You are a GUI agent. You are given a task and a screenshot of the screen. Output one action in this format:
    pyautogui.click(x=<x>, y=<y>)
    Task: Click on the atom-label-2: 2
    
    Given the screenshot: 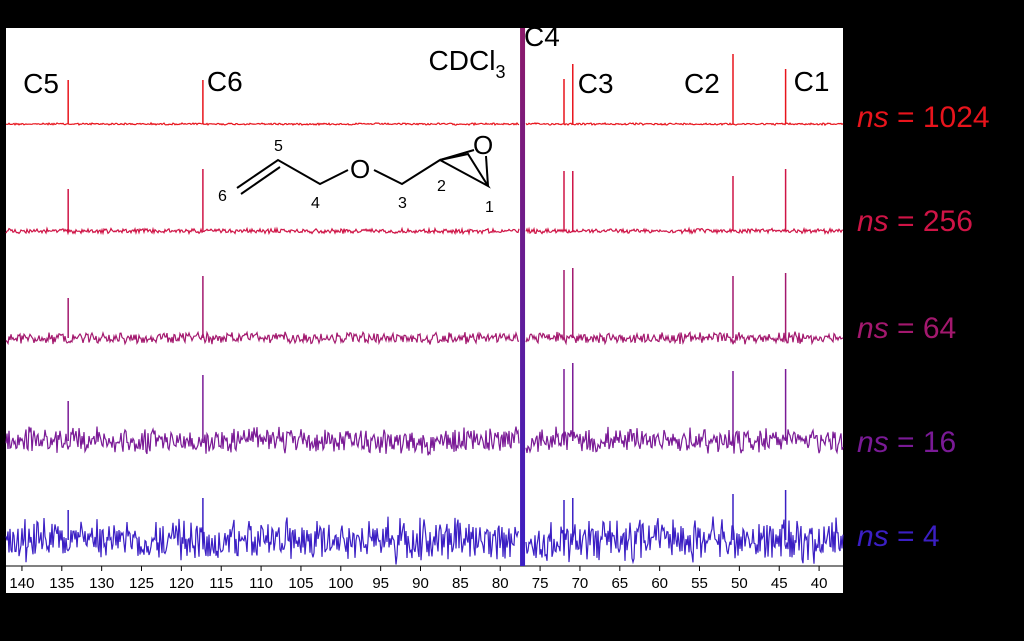 What is the action you would take?
    pyautogui.click(x=441, y=186)
    